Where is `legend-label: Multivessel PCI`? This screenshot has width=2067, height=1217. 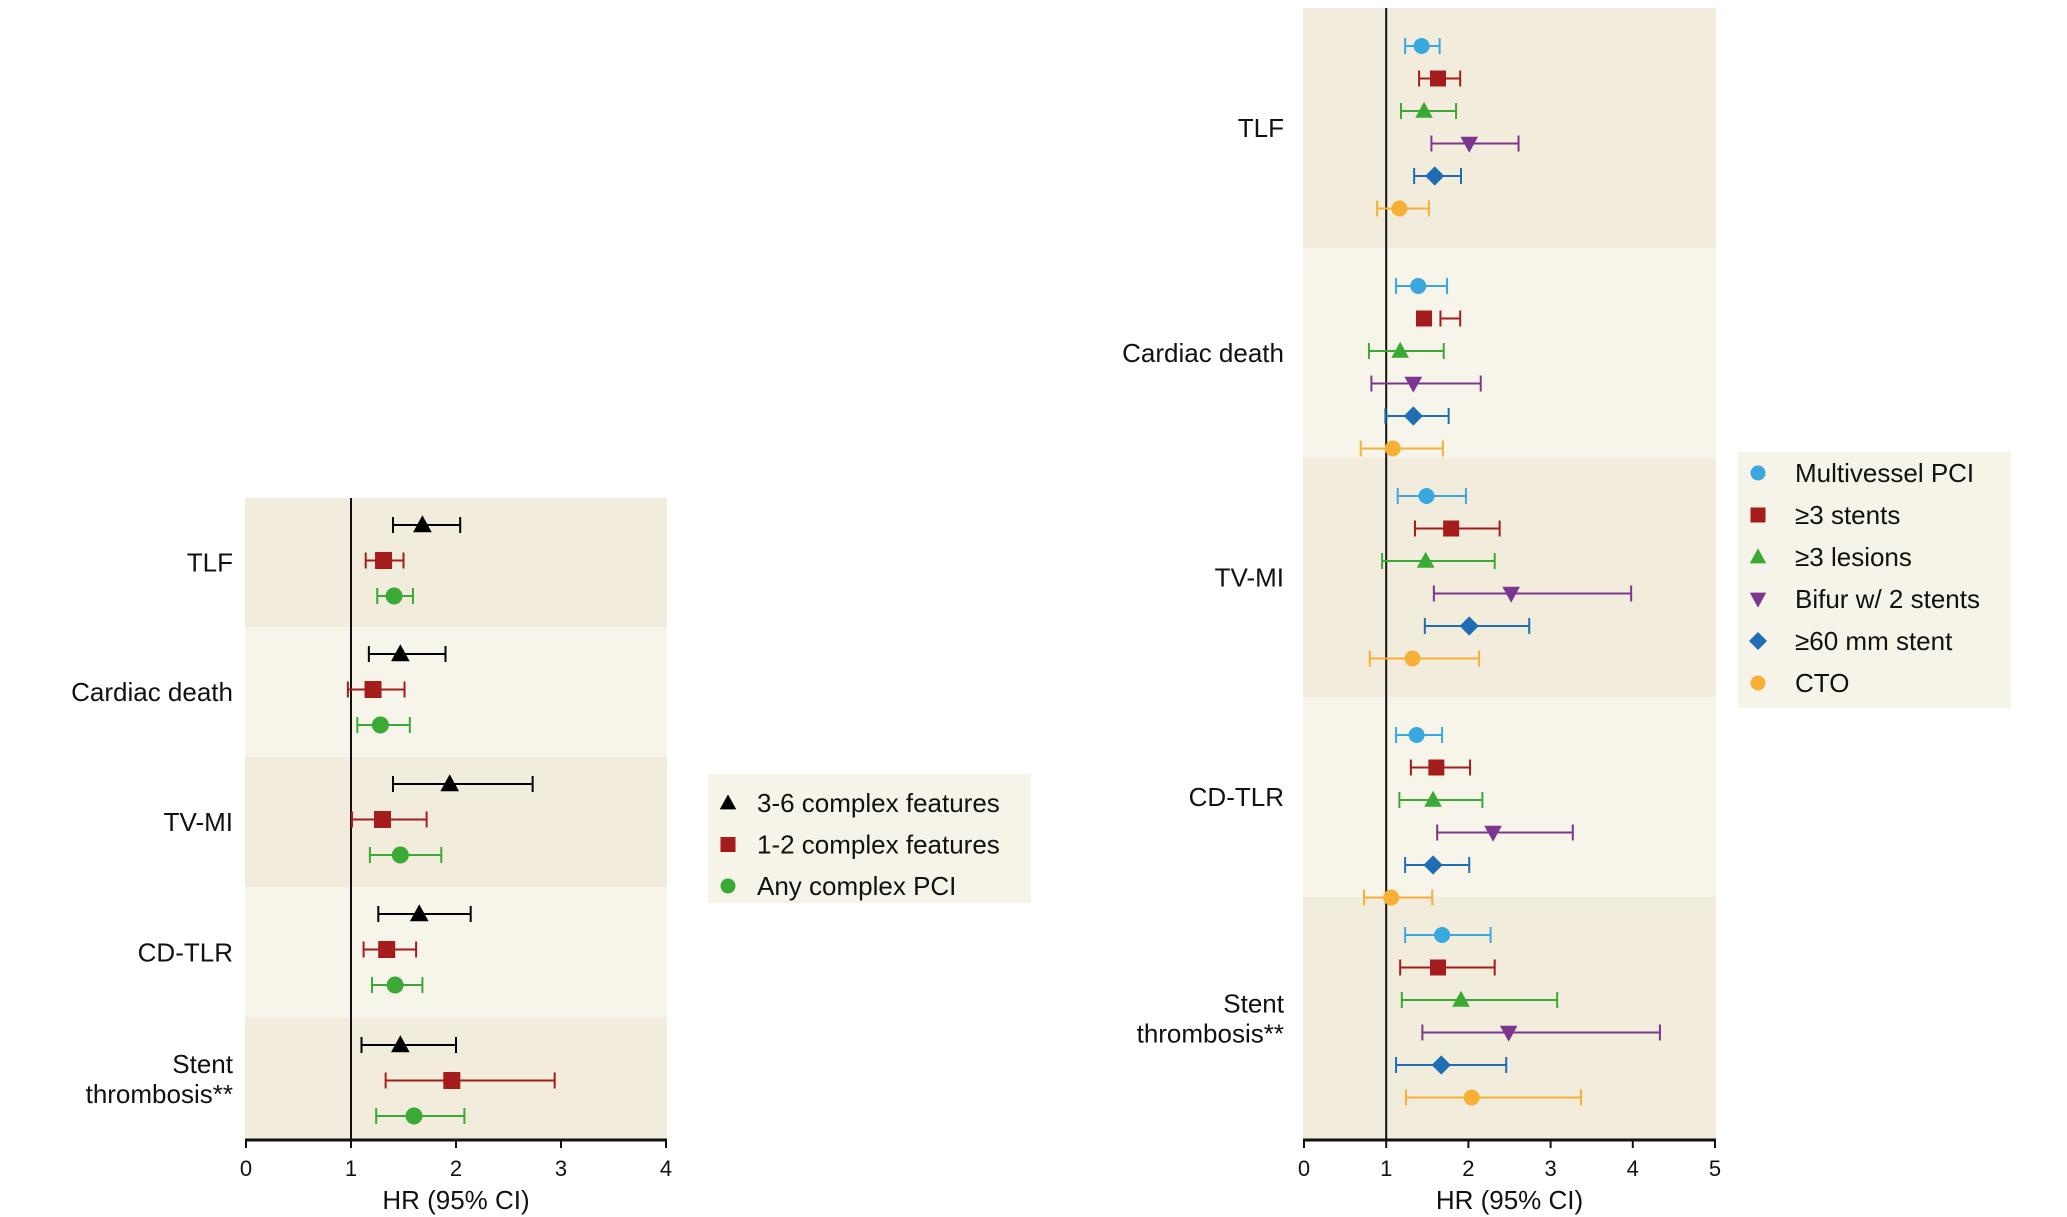
legend-label: Multivessel PCI is located at coordinates (1884, 473).